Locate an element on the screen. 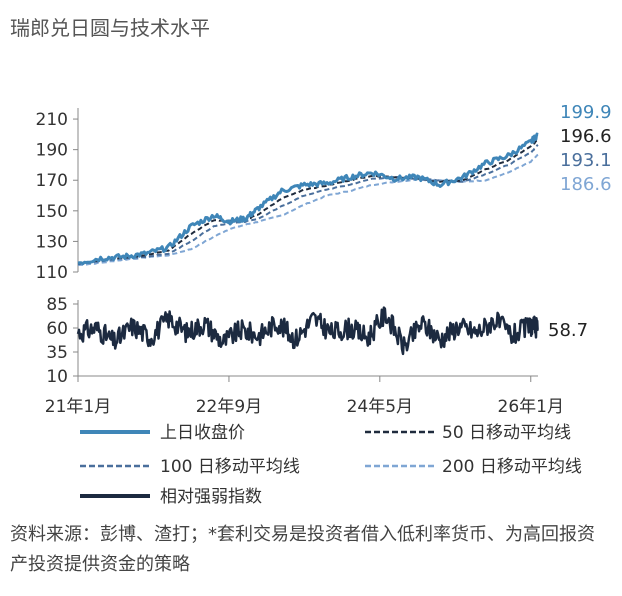 This screenshot has width=622, height=596. rsi-y-tick-label: 60 is located at coordinates (57, 329).